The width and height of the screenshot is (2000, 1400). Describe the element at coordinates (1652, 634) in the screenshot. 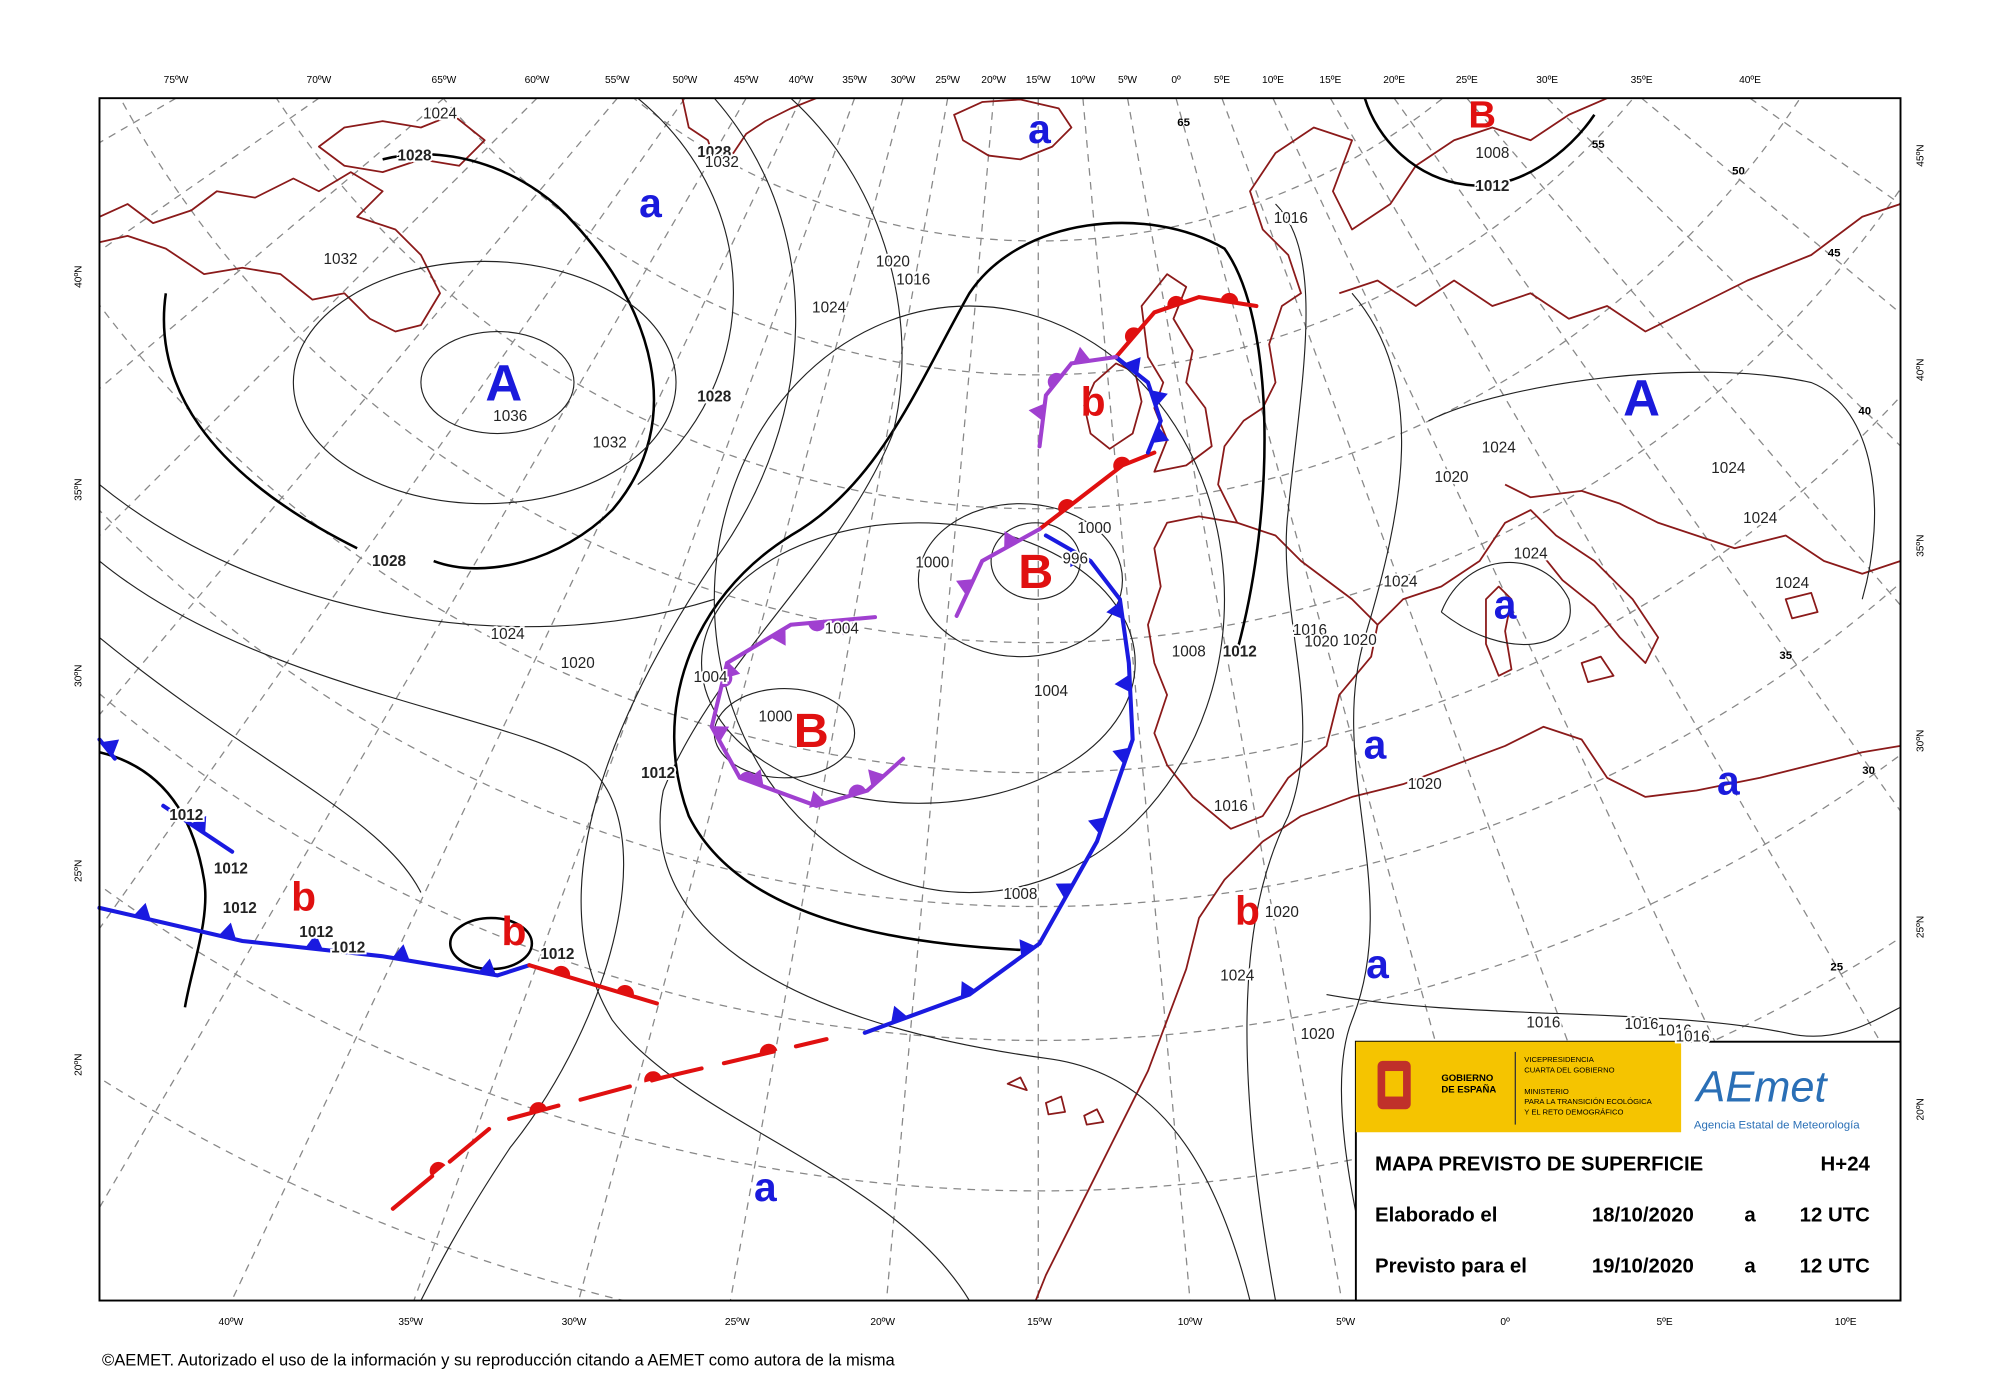

I see `coast-islands` at that location.